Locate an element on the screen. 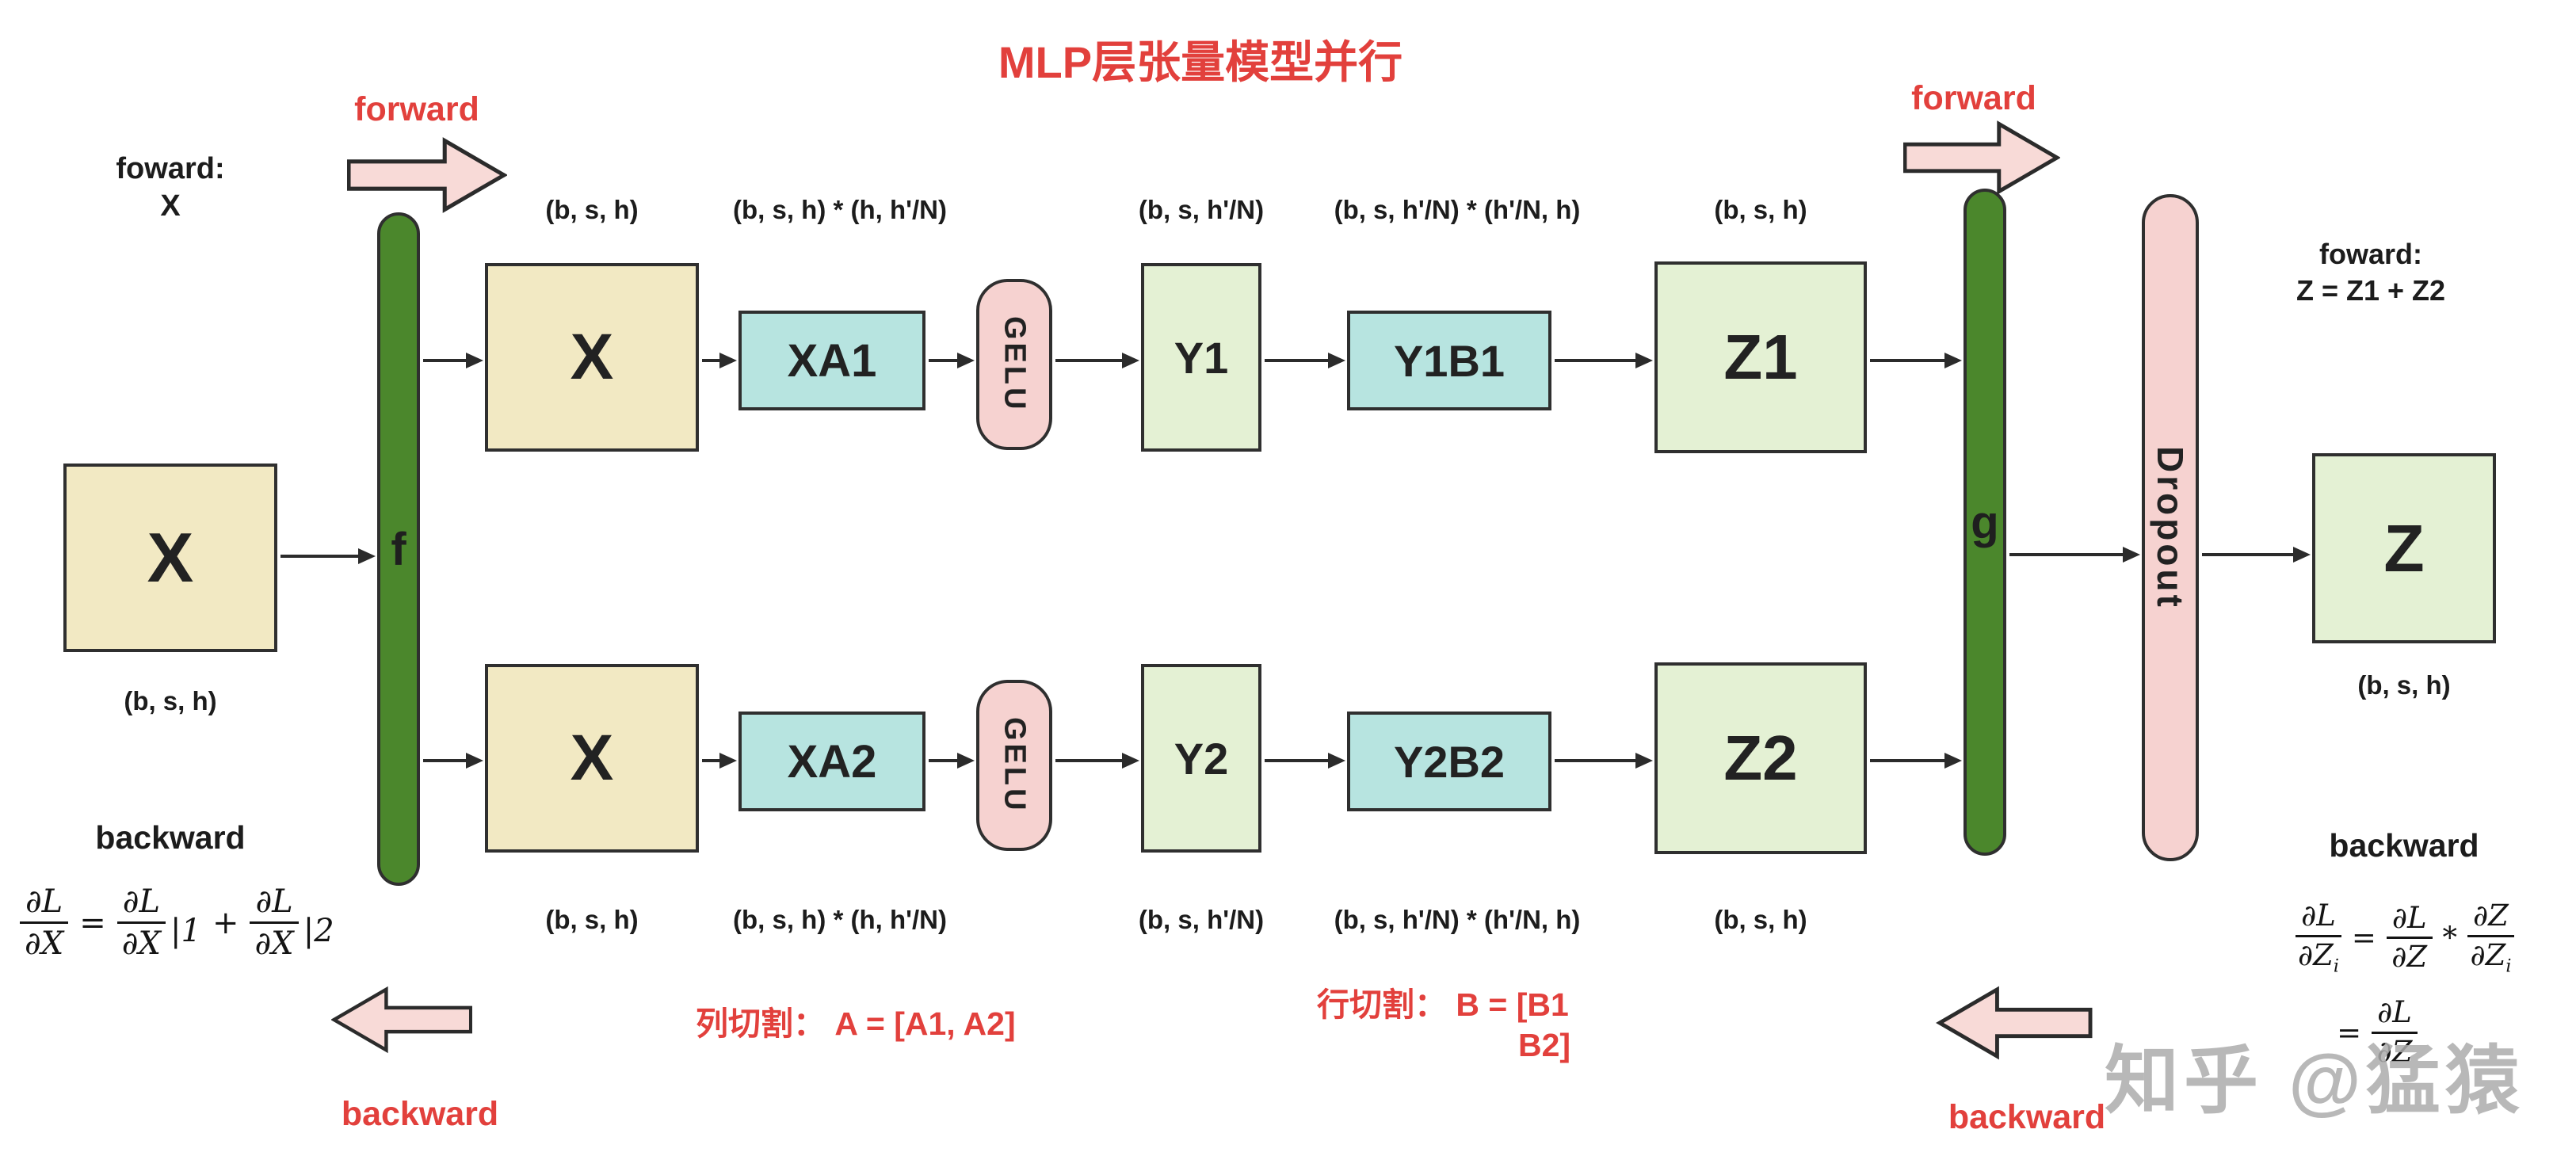 The height and width of the screenshot is (1156, 2576). row1-gelu-label: GELU is located at coordinates (1015, 364).